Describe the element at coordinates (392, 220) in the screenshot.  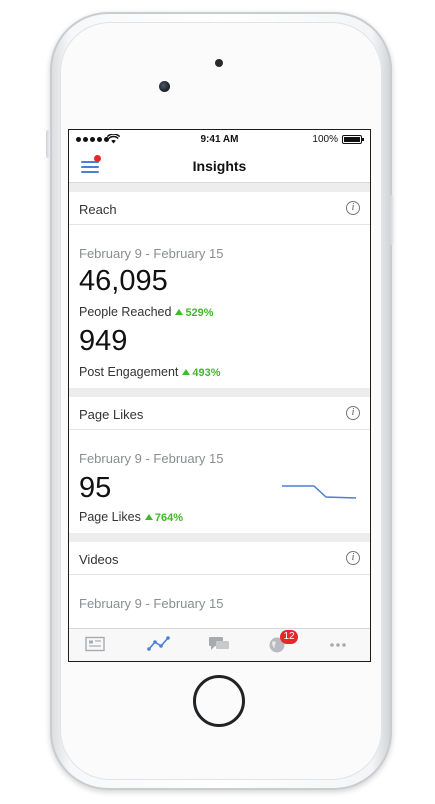
I see `volume-button-right` at that location.